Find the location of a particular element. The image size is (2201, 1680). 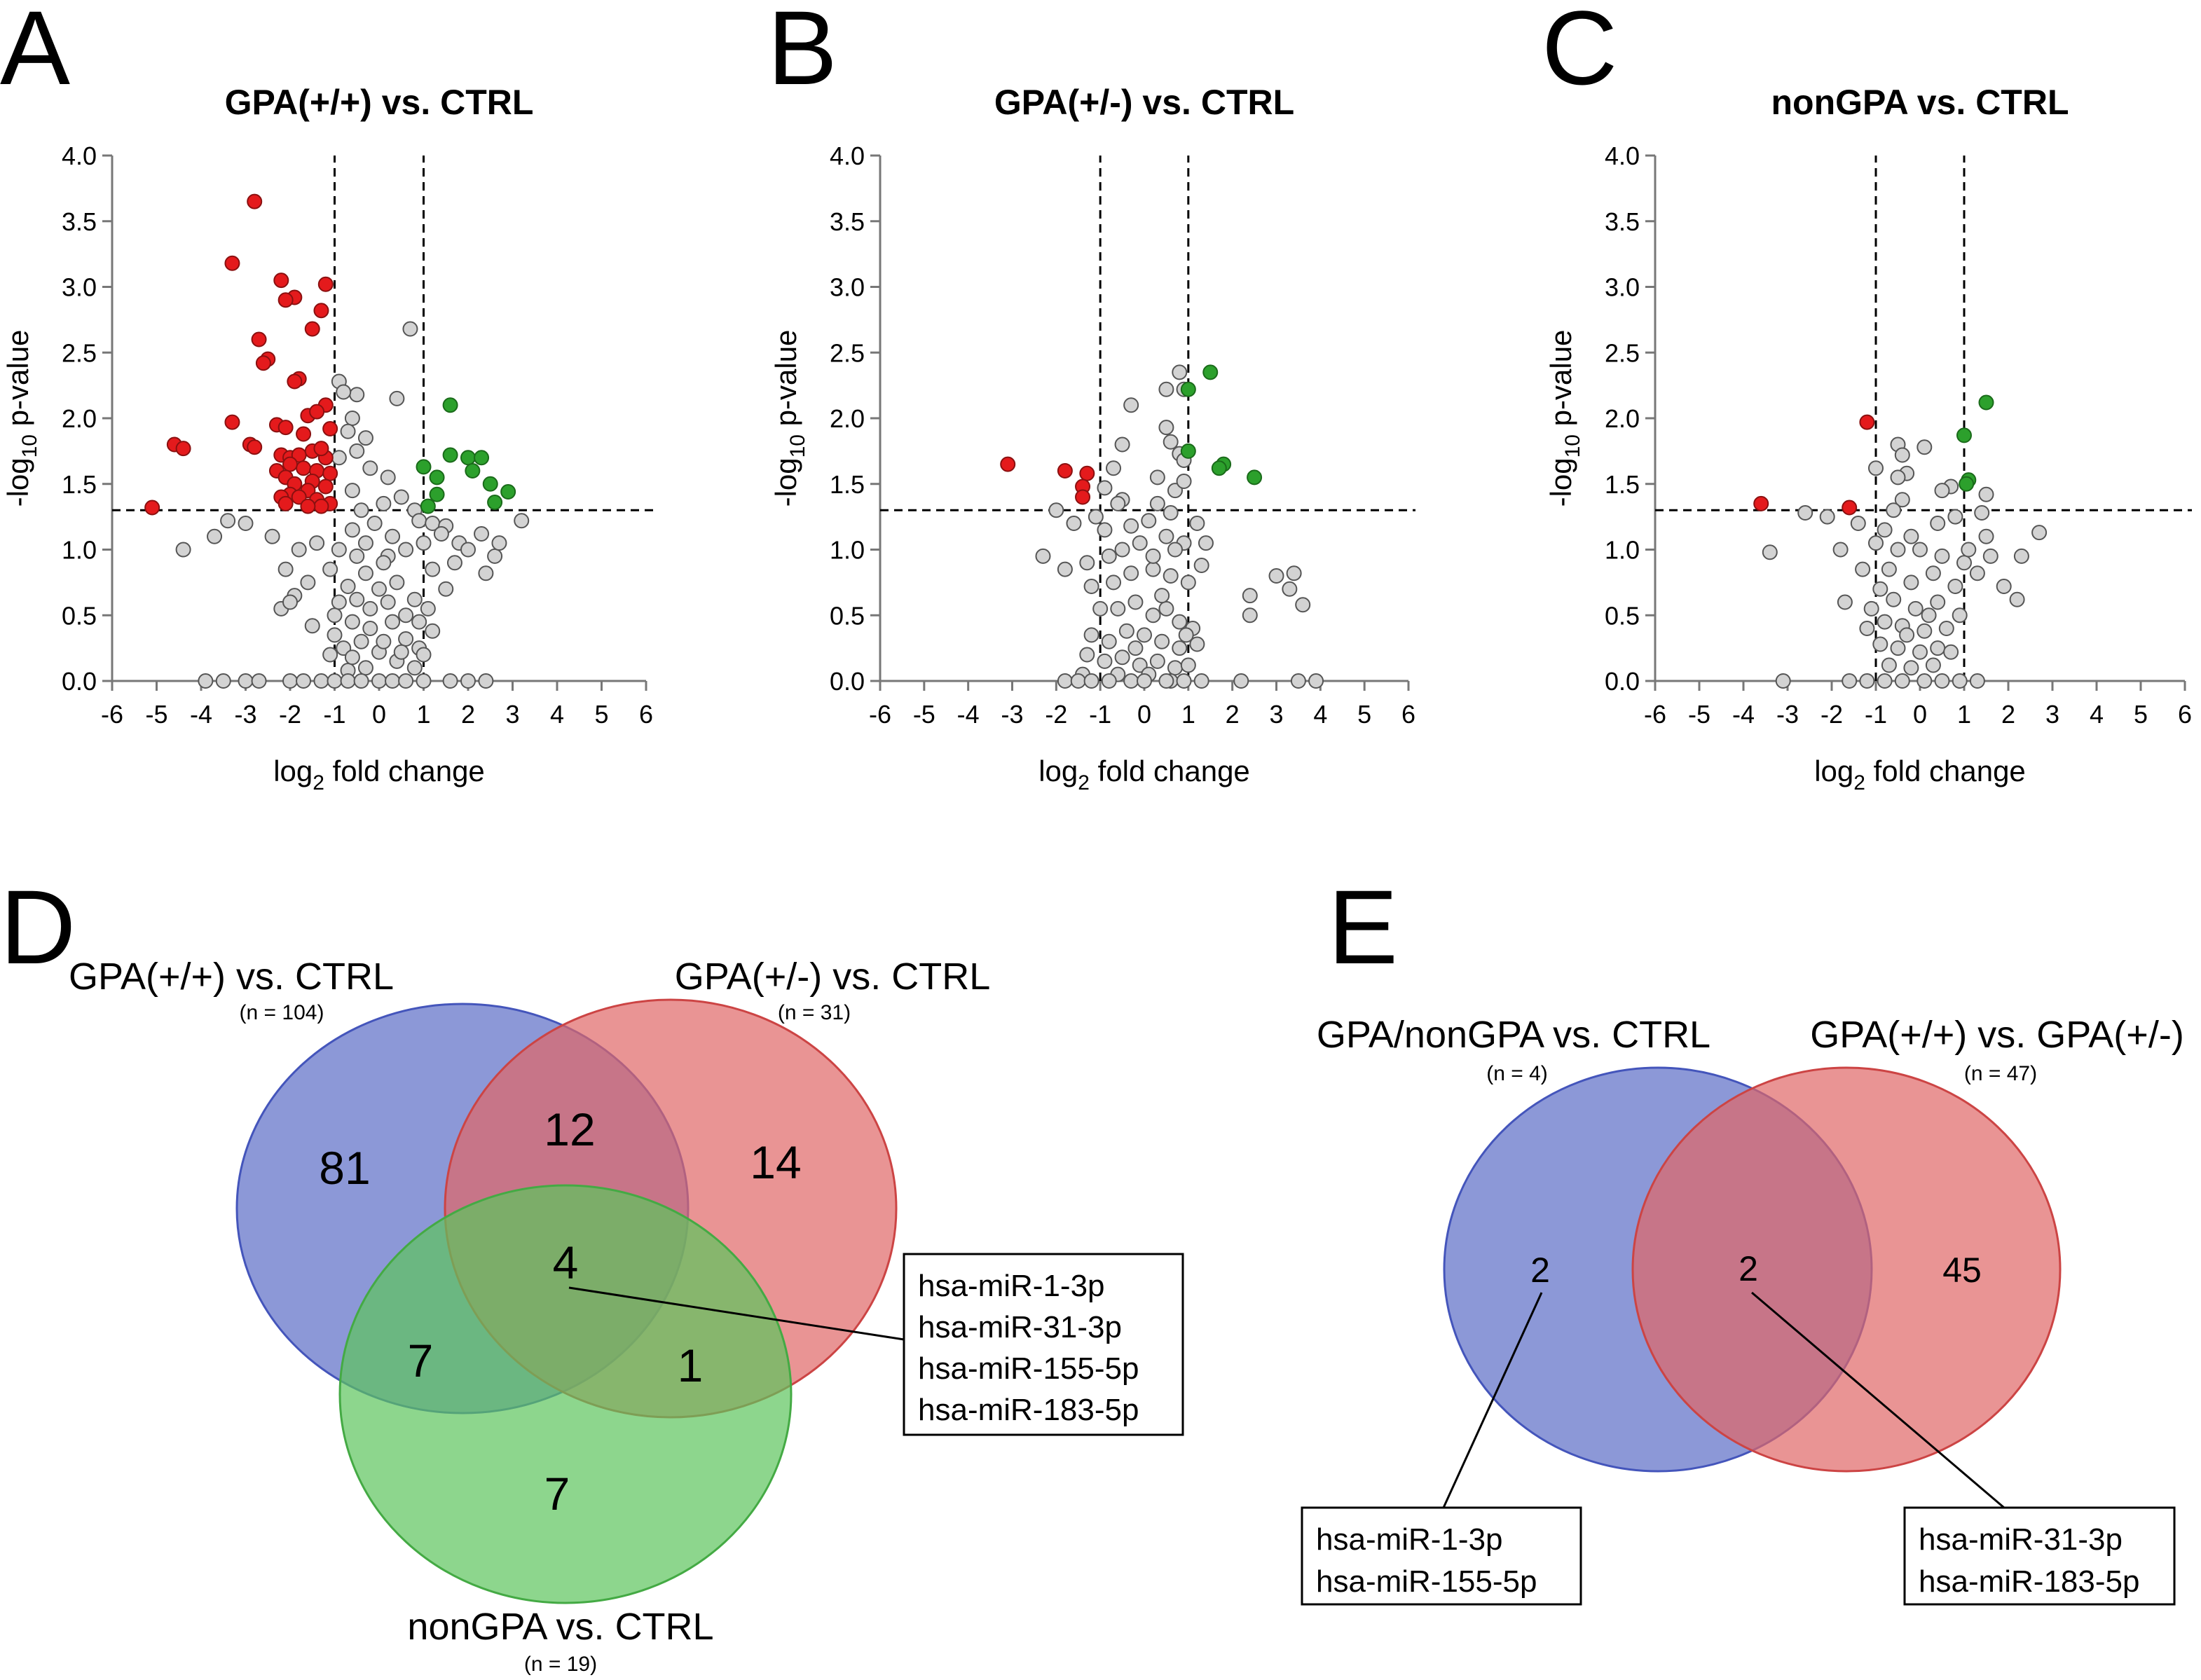

venn-e-label-left-2: hsa-miR-155-5p is located at coordinates (1426, 1582).